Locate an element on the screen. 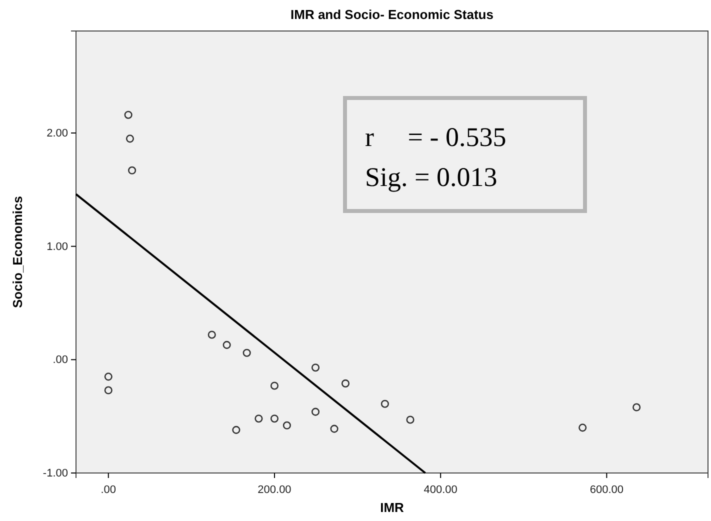 Image resolution: width=711 pixels, height=521 pixels. chart-title: IMR and Socio- Economic Status is located at coordinates (392, 14).